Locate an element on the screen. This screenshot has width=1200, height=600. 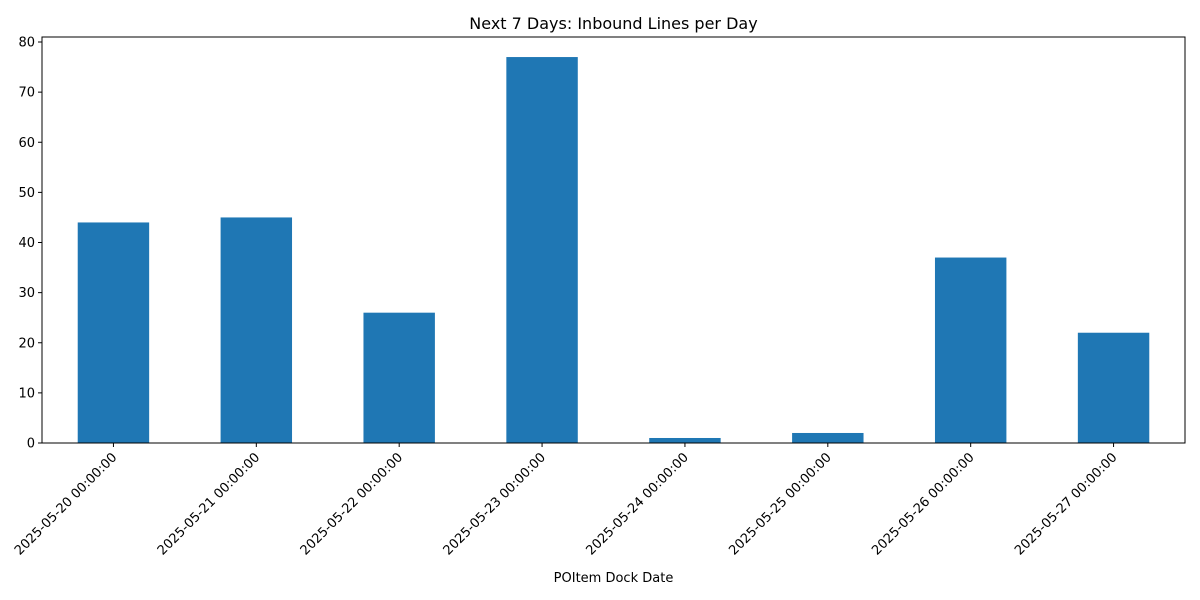
y-tick-label: 0 is located at coordinates (31, 444).